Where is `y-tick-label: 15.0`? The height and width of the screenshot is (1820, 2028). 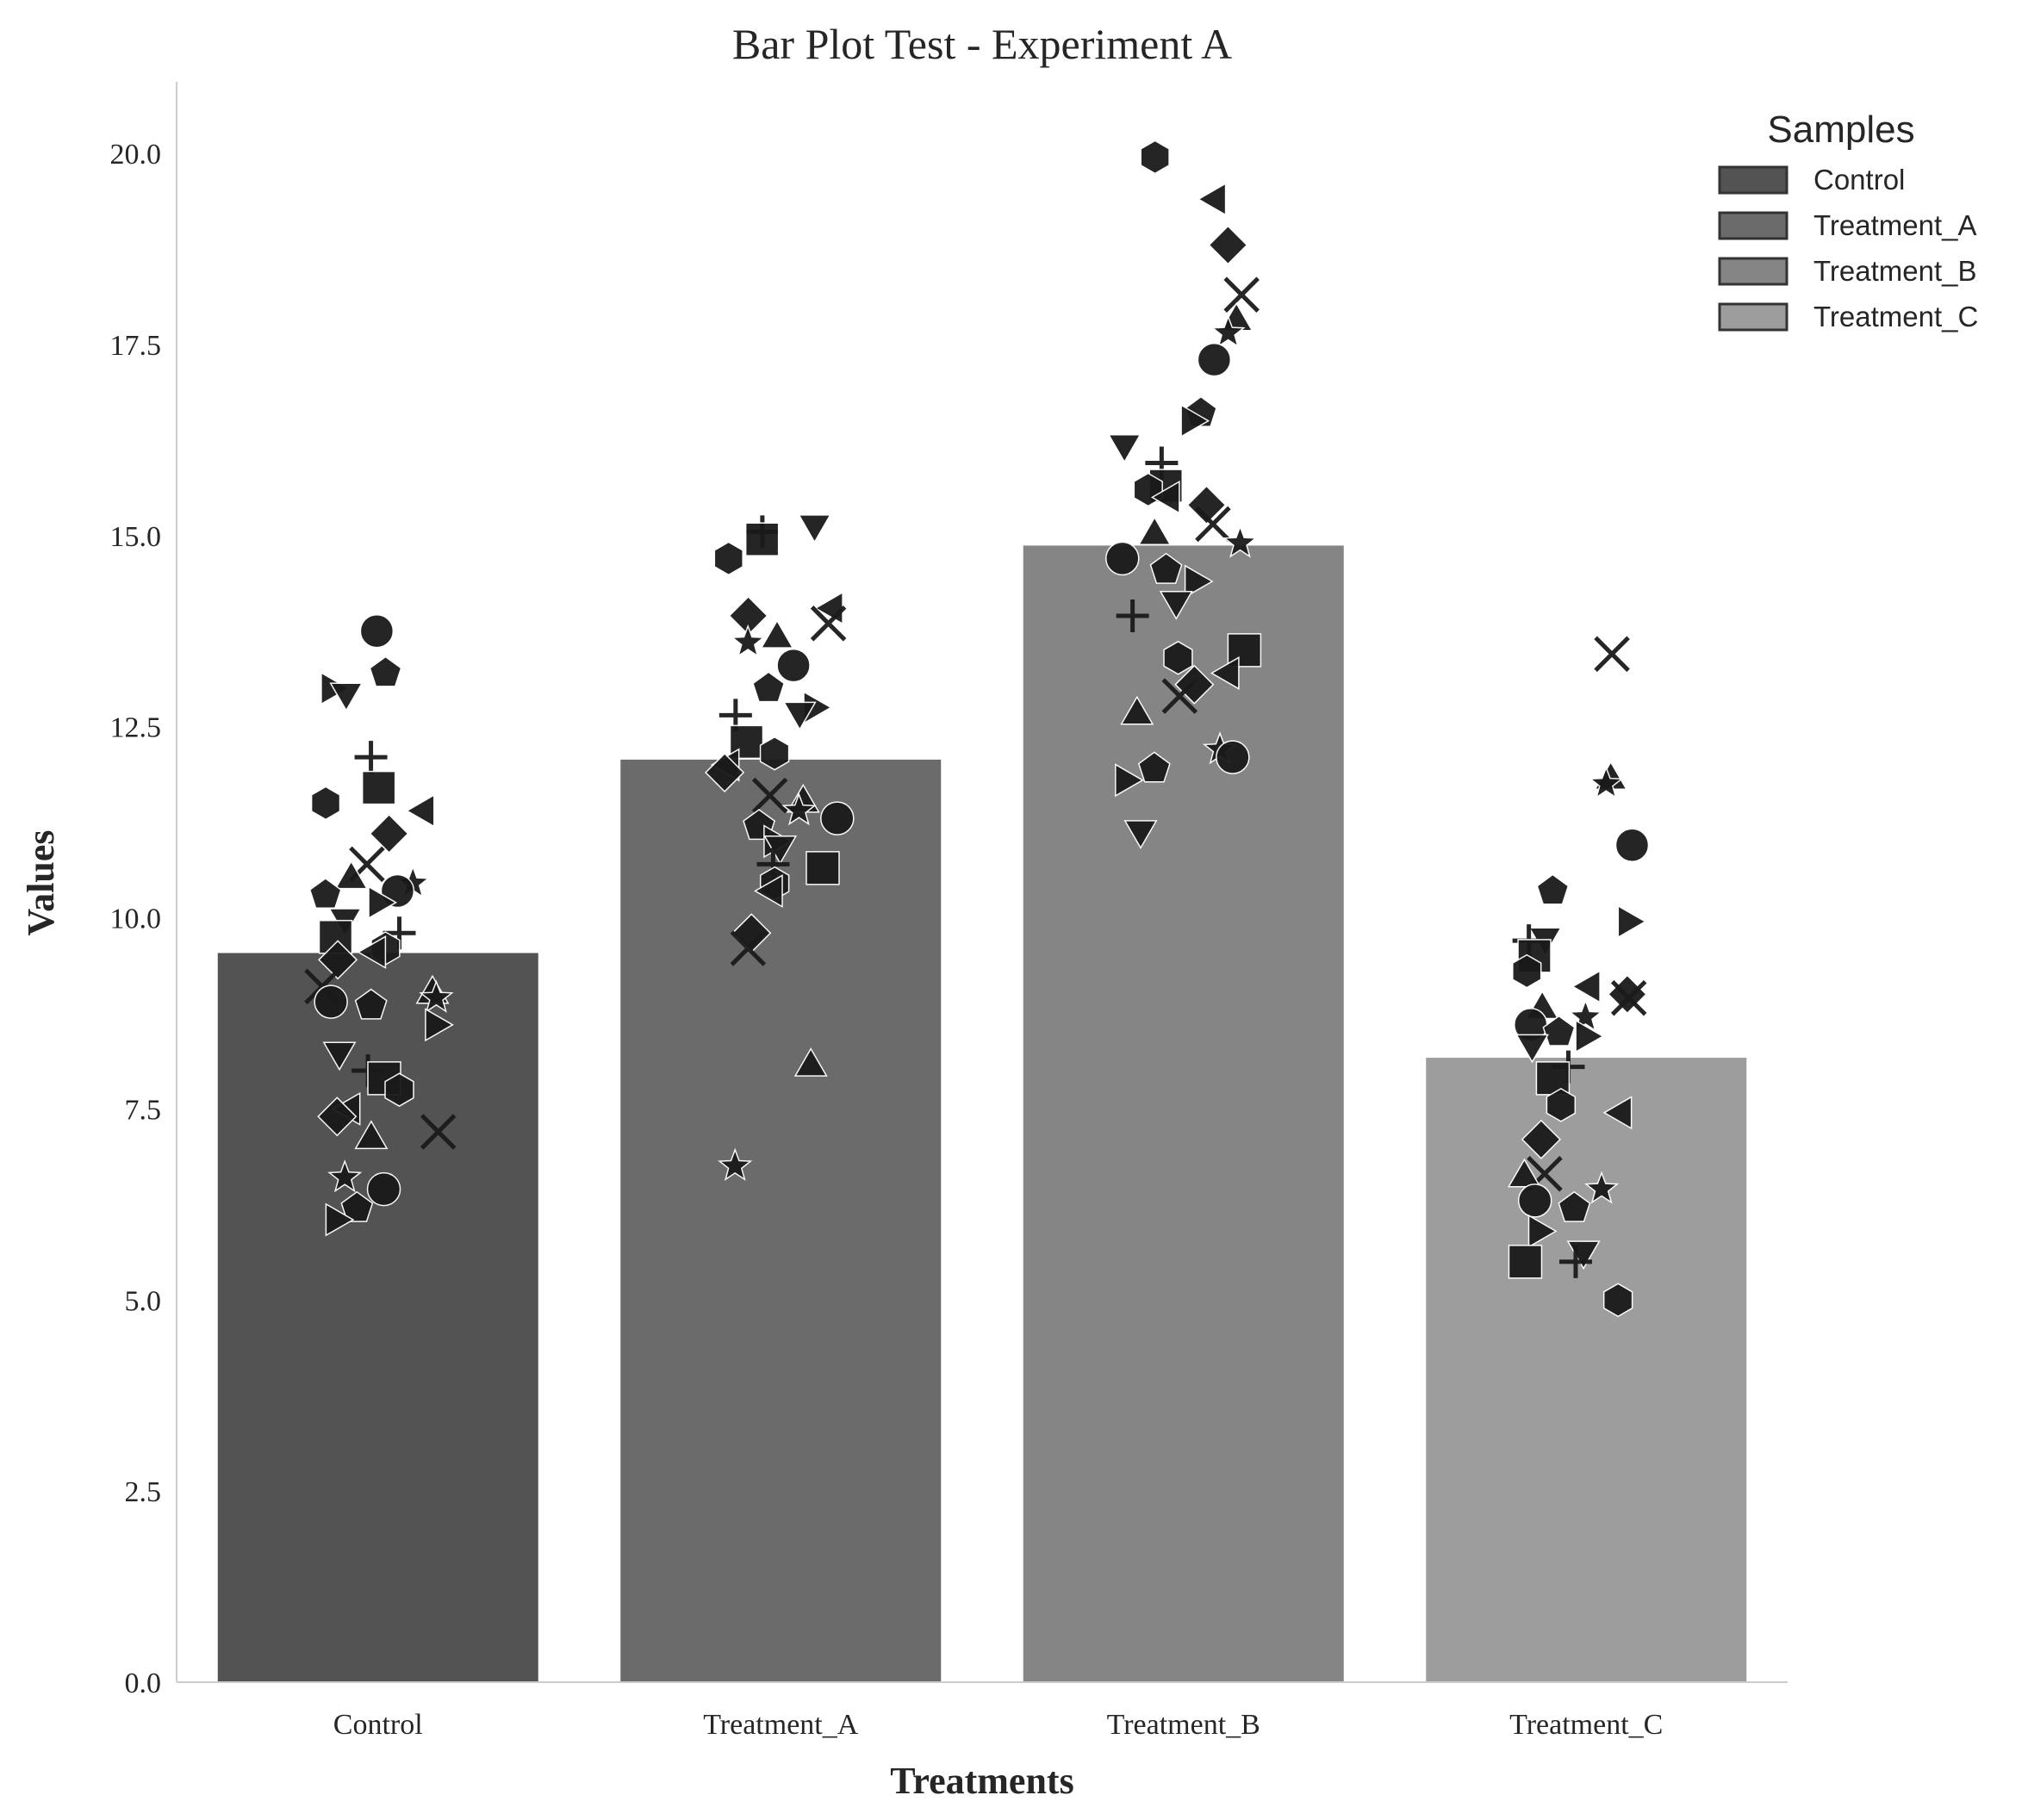
y-tick-label: 15.0 is located at coordinates (136, 537).